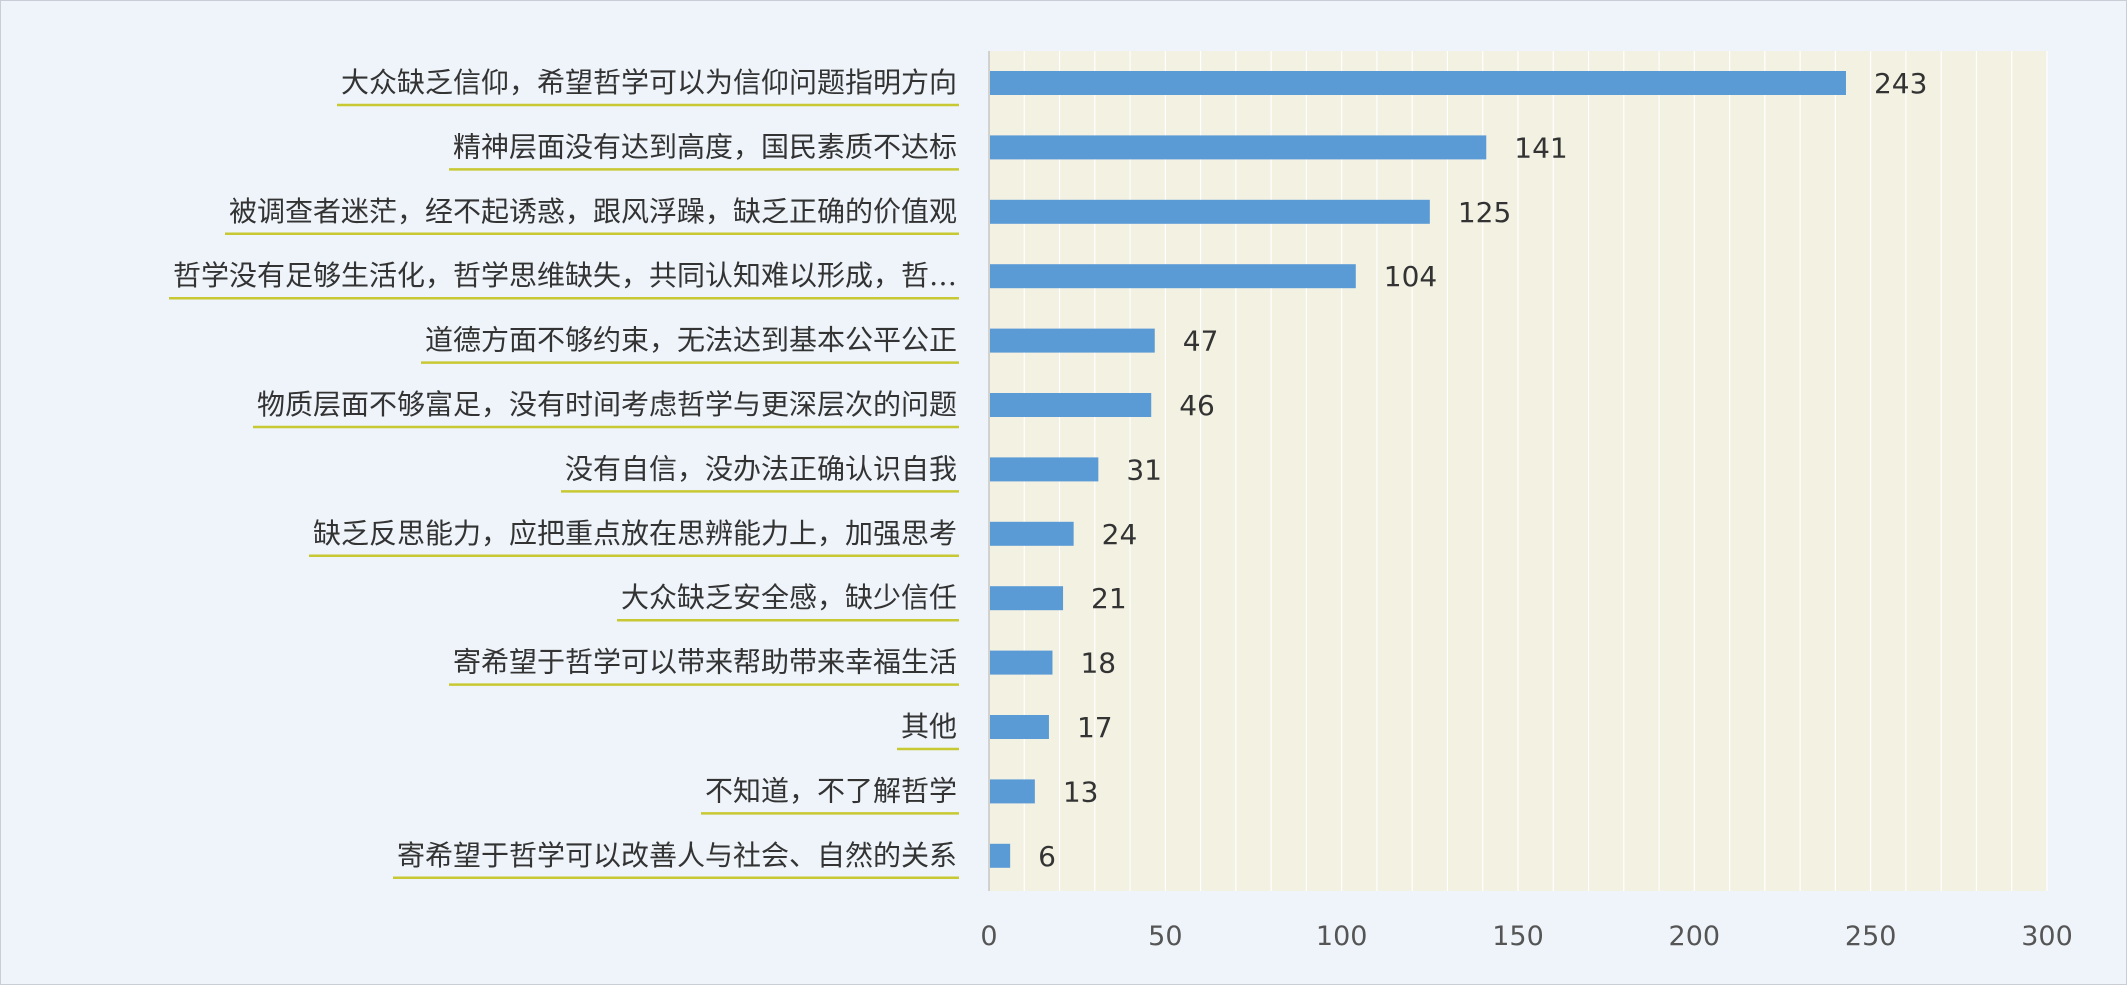 The image size is (2127, 985). I want to click on x-tick-label: 100, so click(1342, 936).